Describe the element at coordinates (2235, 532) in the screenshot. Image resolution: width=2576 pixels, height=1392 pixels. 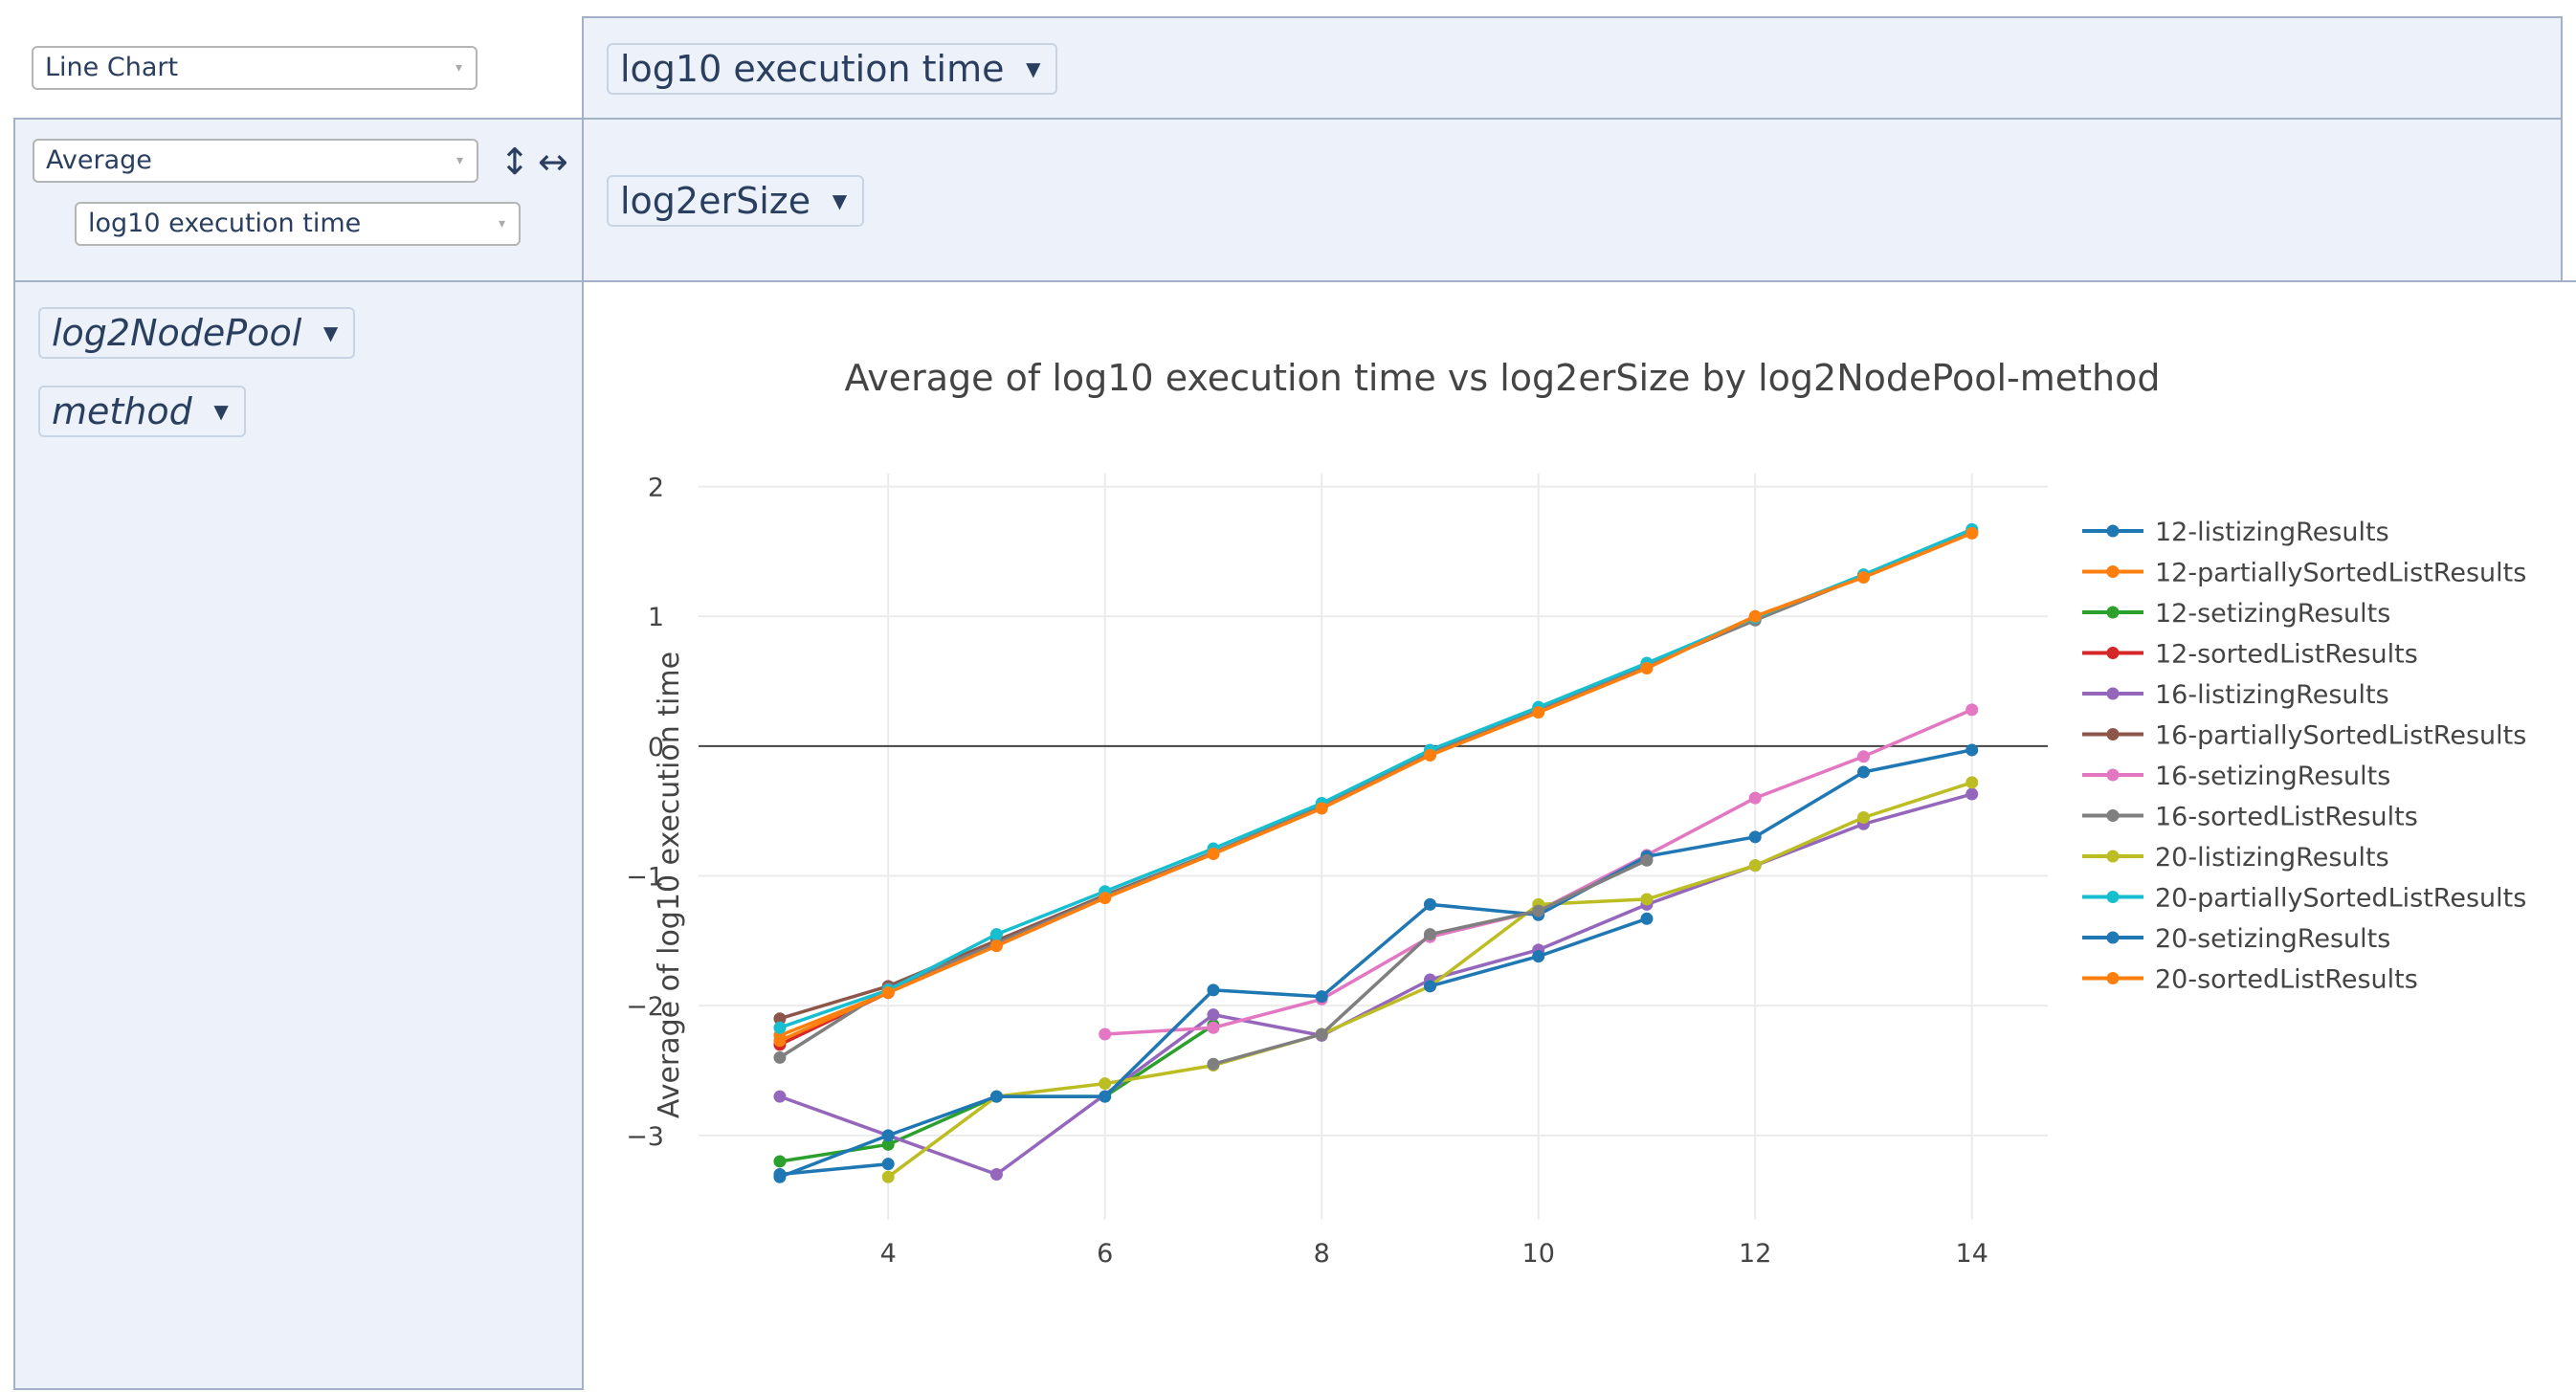
I see `legend-item: 12-listizingResults` at that location.